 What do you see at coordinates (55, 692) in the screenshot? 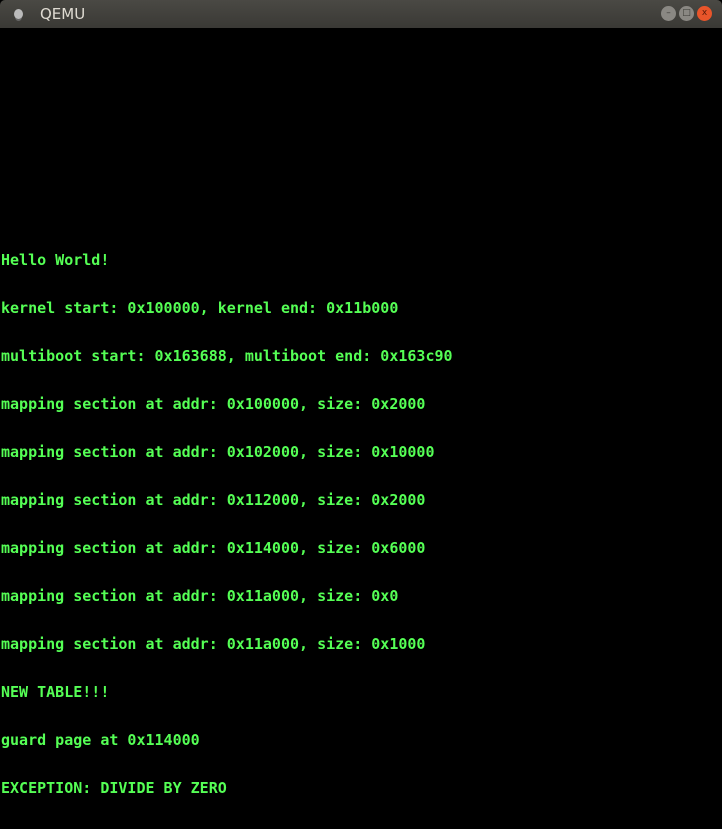
I see `console-line: NEW TABLE!!!` at bounding box center [55, 692].